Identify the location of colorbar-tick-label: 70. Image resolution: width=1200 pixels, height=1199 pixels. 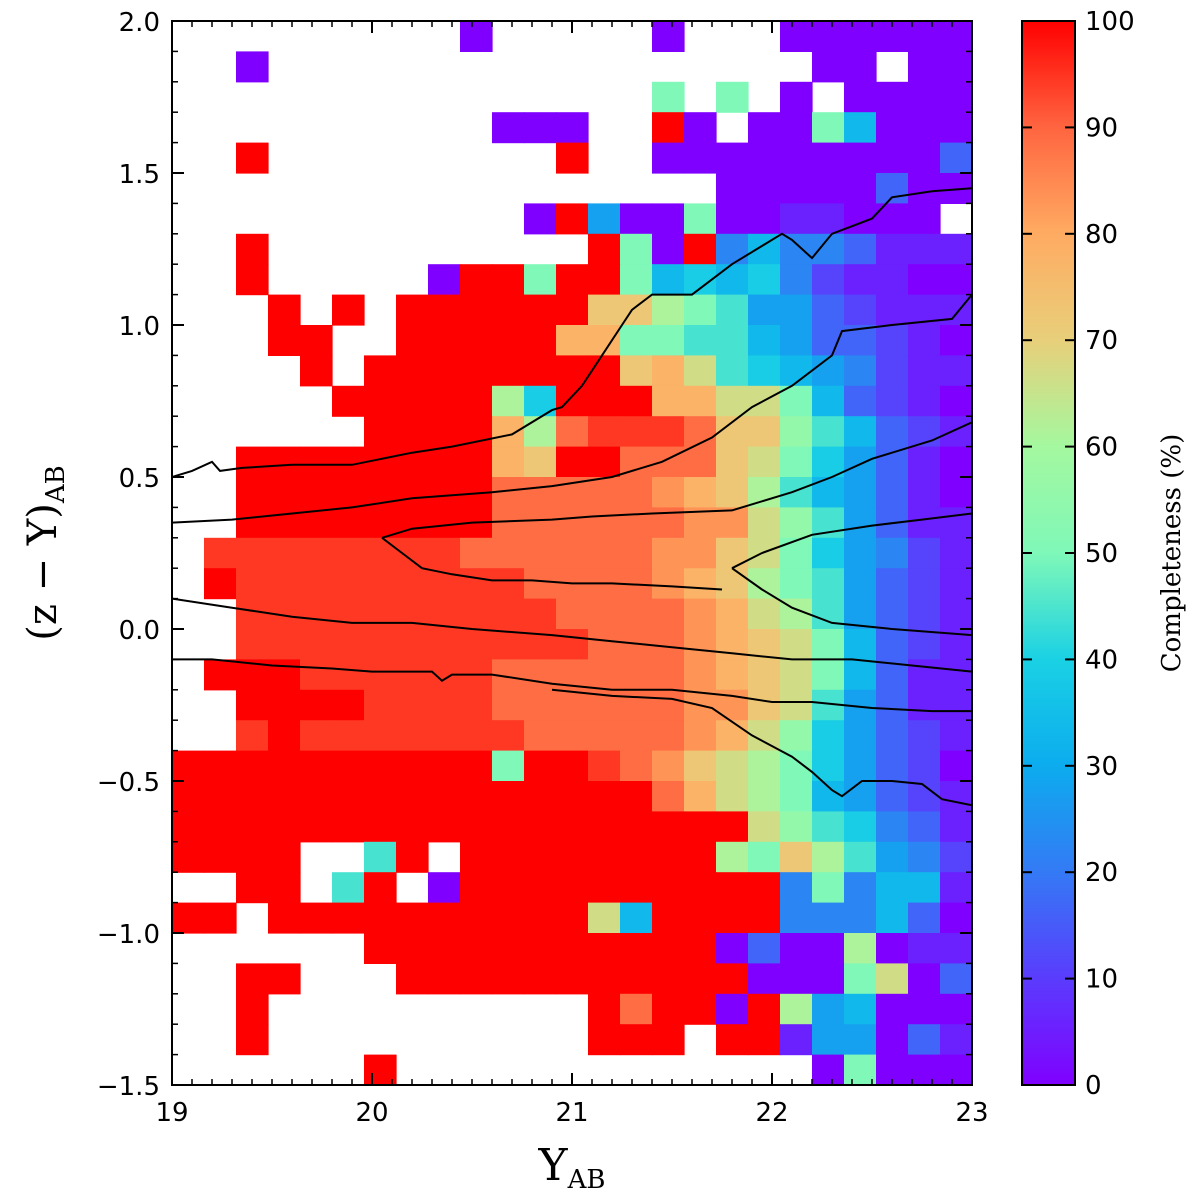
(1101, 341).